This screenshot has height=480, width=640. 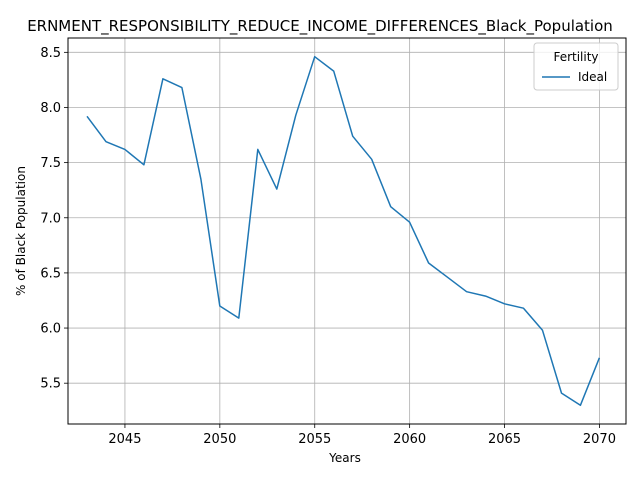 What do you see at coordinates (314, 439) in the screenshot?
I see `x-tick-label: 2055` at bounding box center [314, 439].